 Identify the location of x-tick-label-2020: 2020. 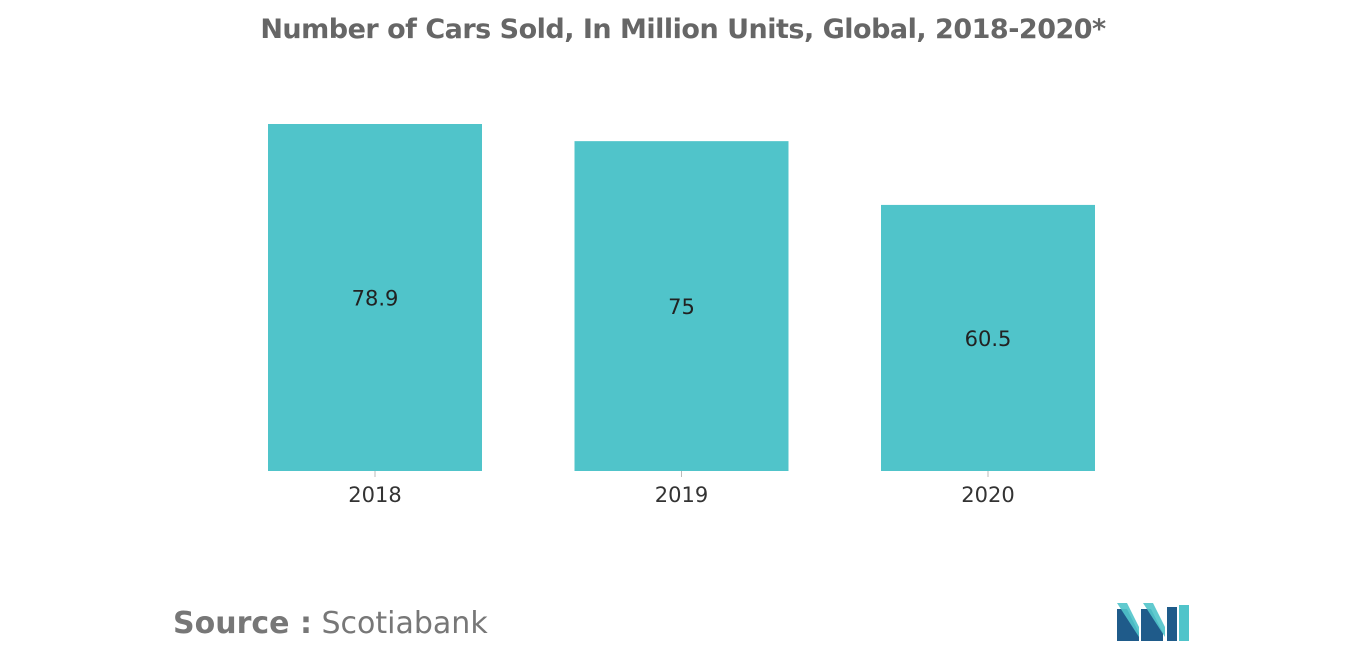
(987, 495).